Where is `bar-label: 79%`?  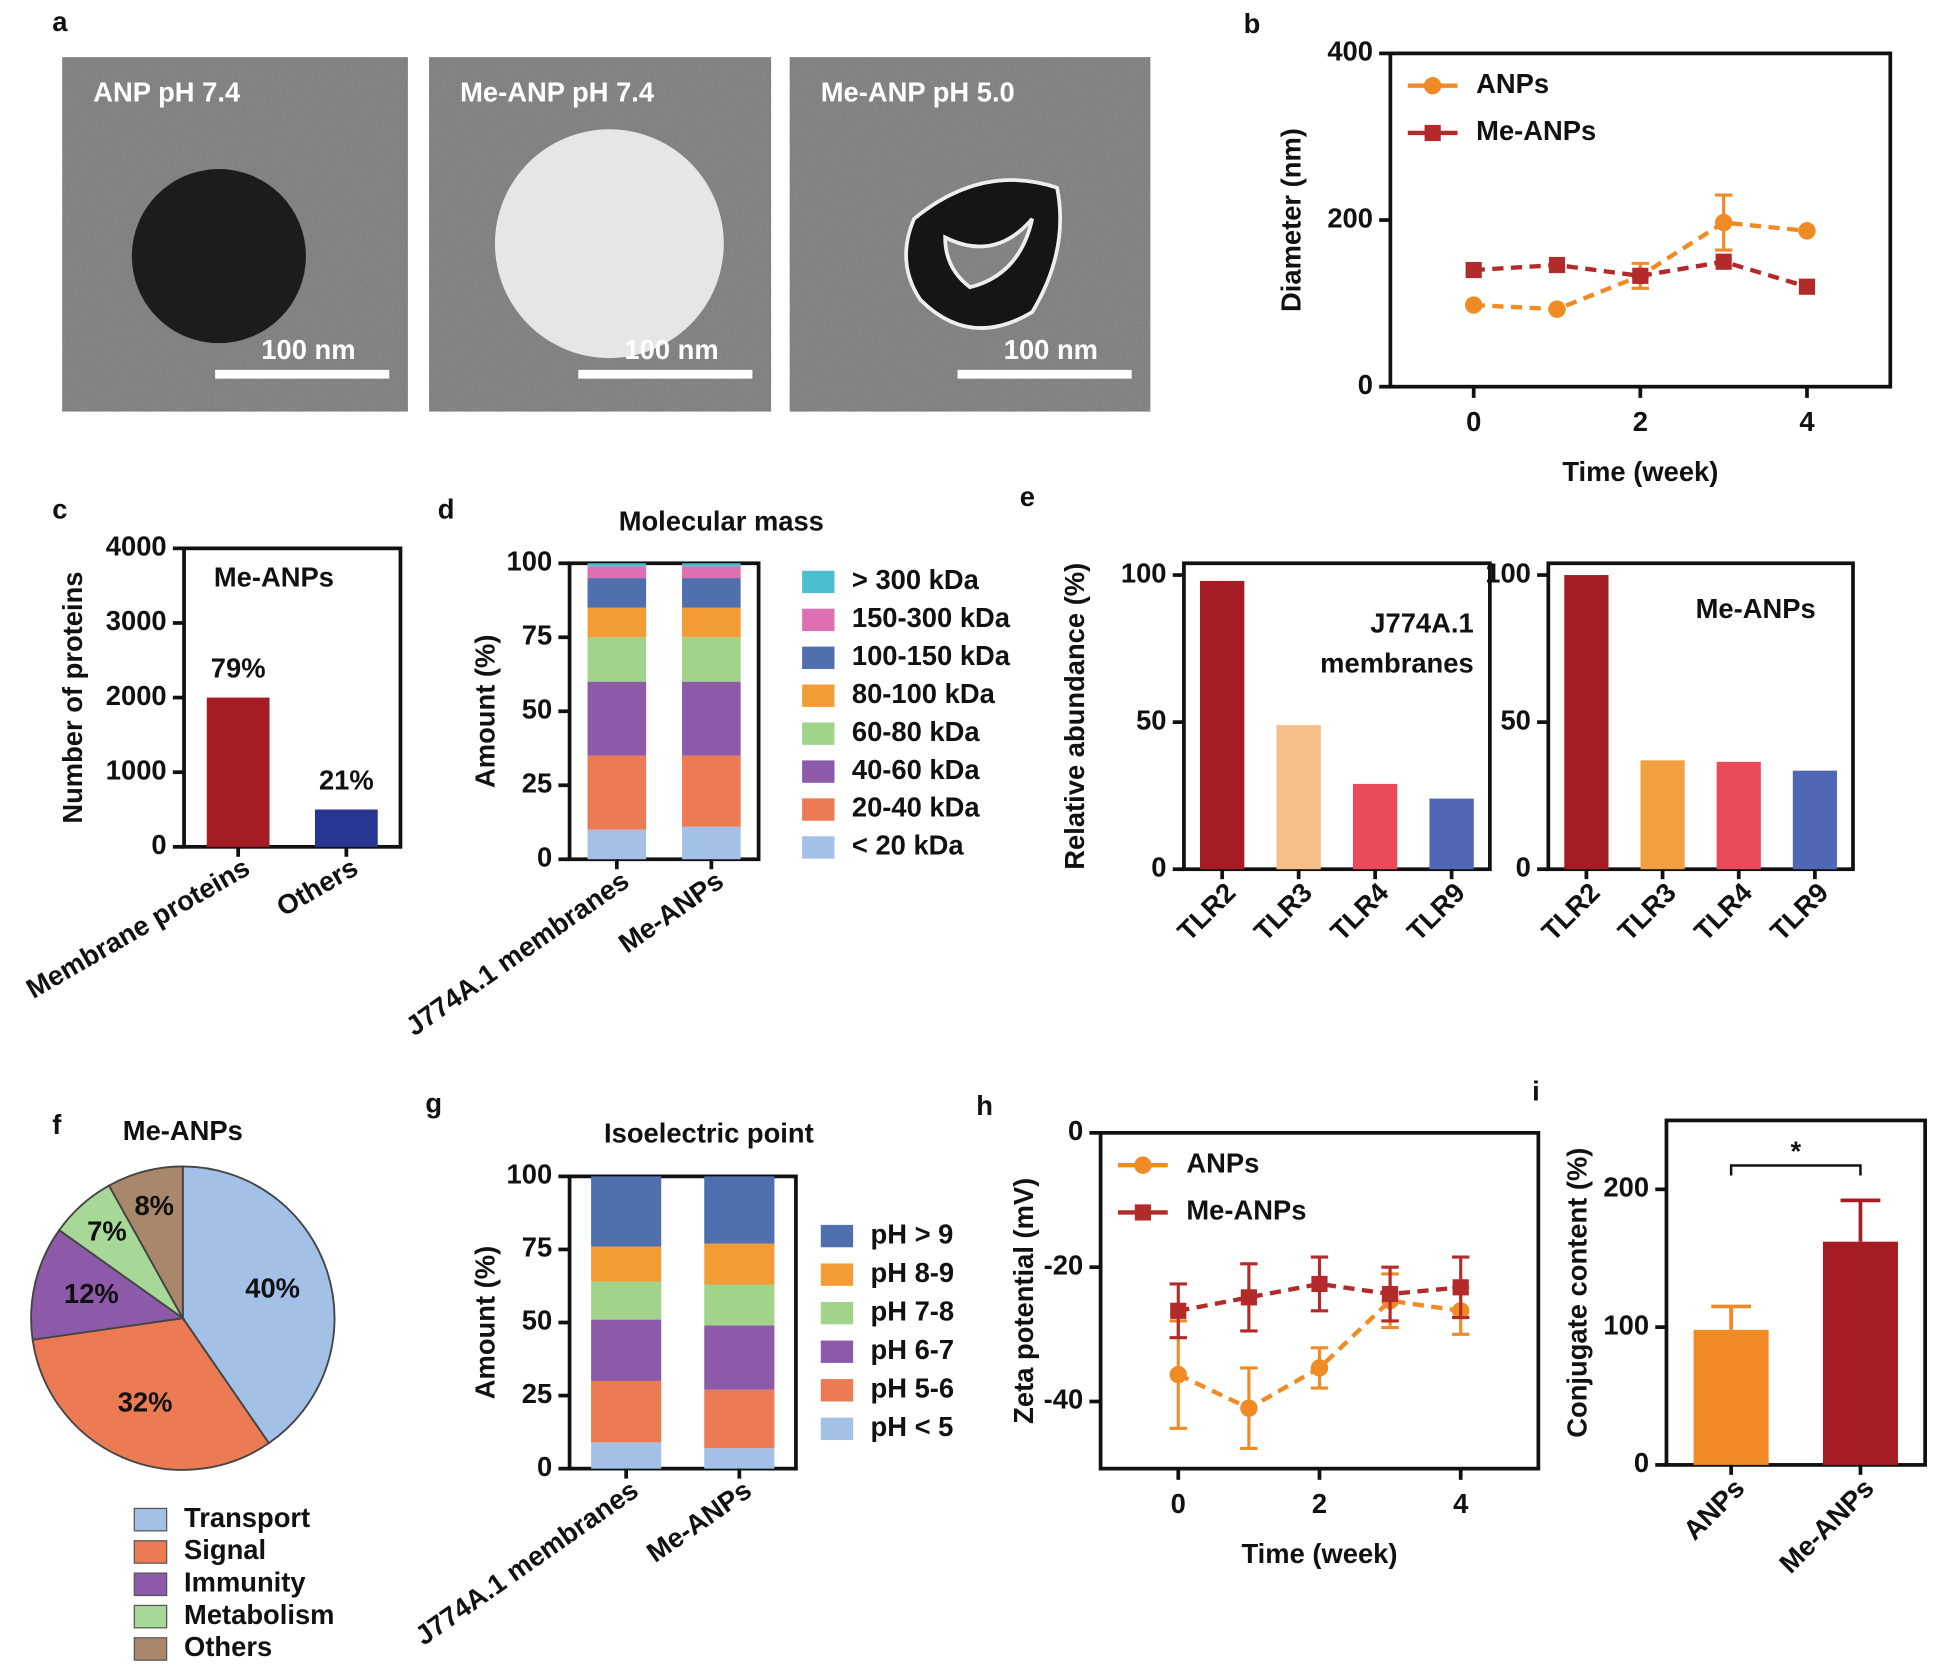 bar-label: 79% is located at coordinates (238, 667).